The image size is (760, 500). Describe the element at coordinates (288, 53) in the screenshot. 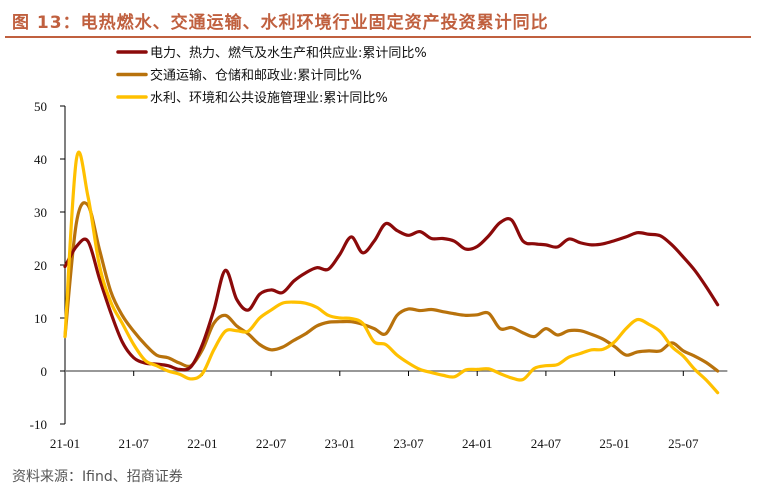

I see `legend-label-0: 电力、热力、燃气及水生产和供应业:累计同比%` at that location.